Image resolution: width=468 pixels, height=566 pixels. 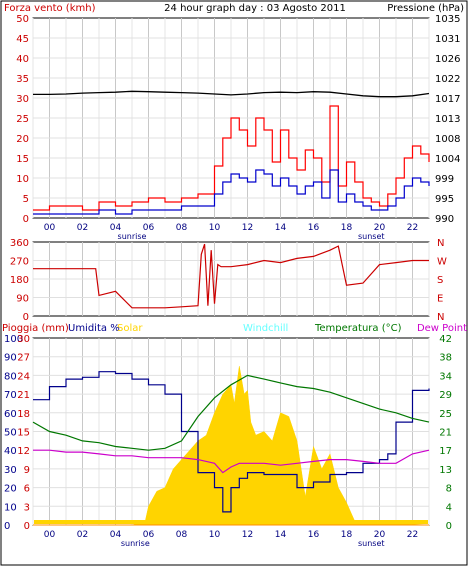 I want to click on humidity-y-tick-label: 0, so click(x=7, y=526).